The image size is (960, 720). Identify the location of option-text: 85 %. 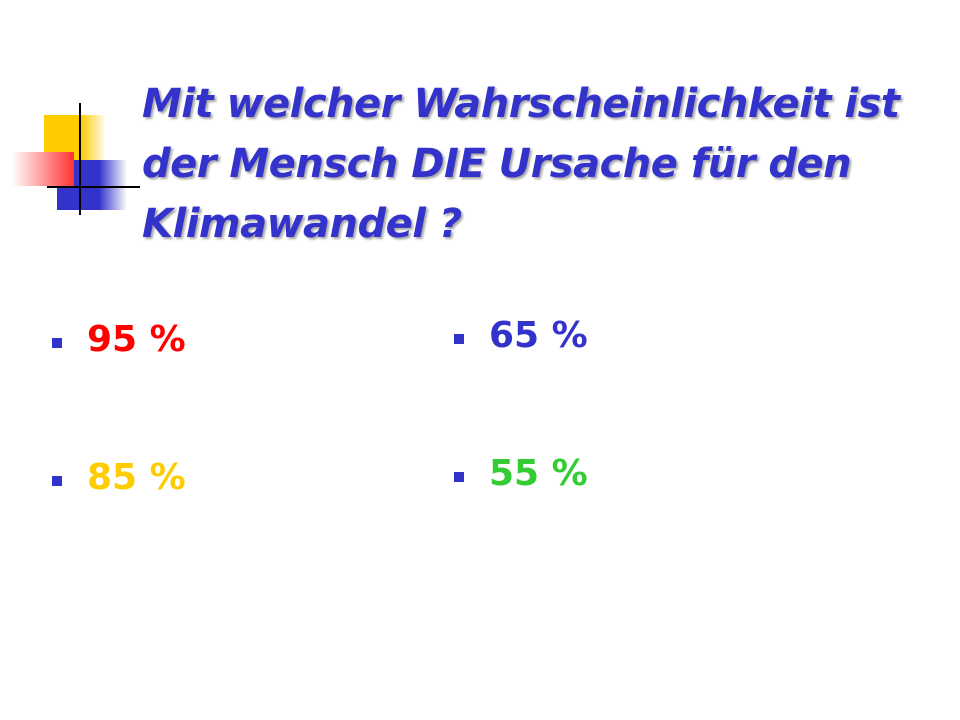
(136, 477).